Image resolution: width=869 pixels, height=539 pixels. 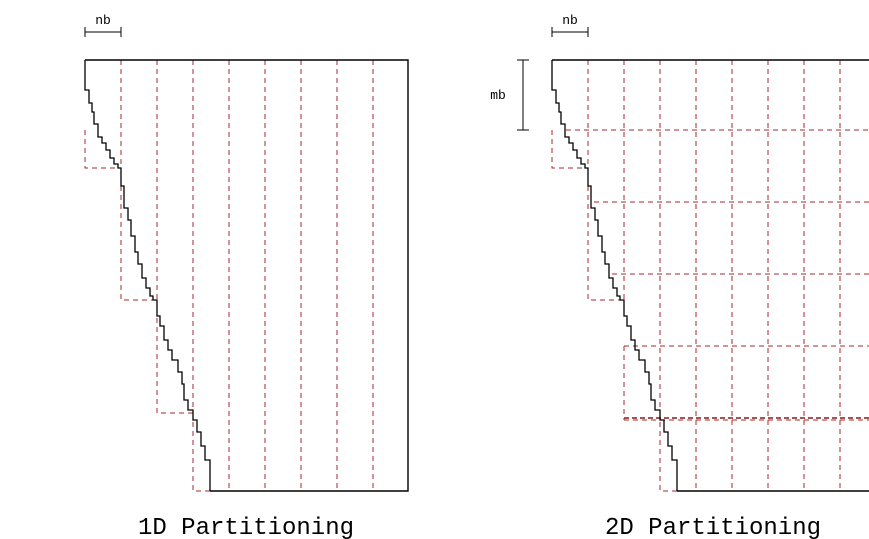 I want to click on nb-scale-bar: nb, so click(x=103, y=25).